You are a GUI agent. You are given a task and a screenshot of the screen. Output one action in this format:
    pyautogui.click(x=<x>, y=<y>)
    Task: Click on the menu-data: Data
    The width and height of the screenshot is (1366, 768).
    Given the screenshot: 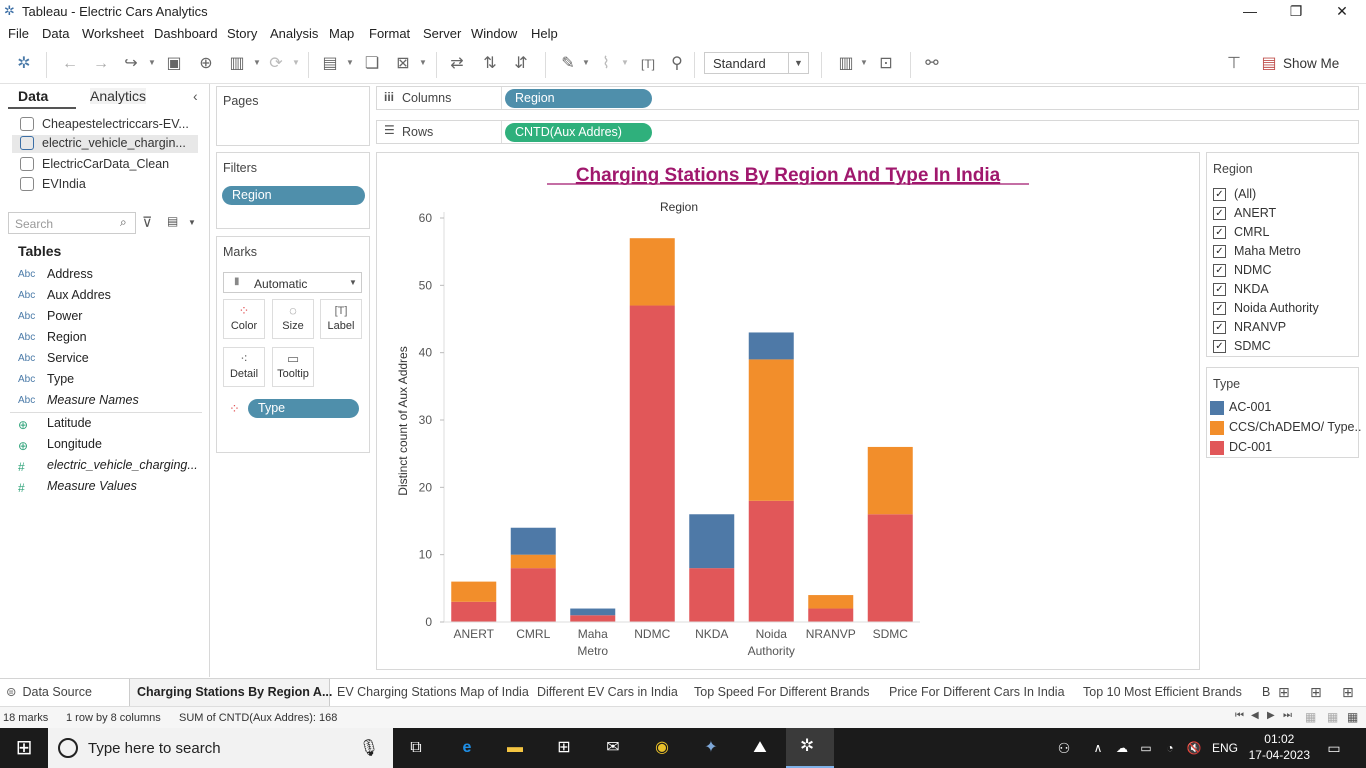 What is the action you would take?
    pyautogui.click(x=56, y=33)
    